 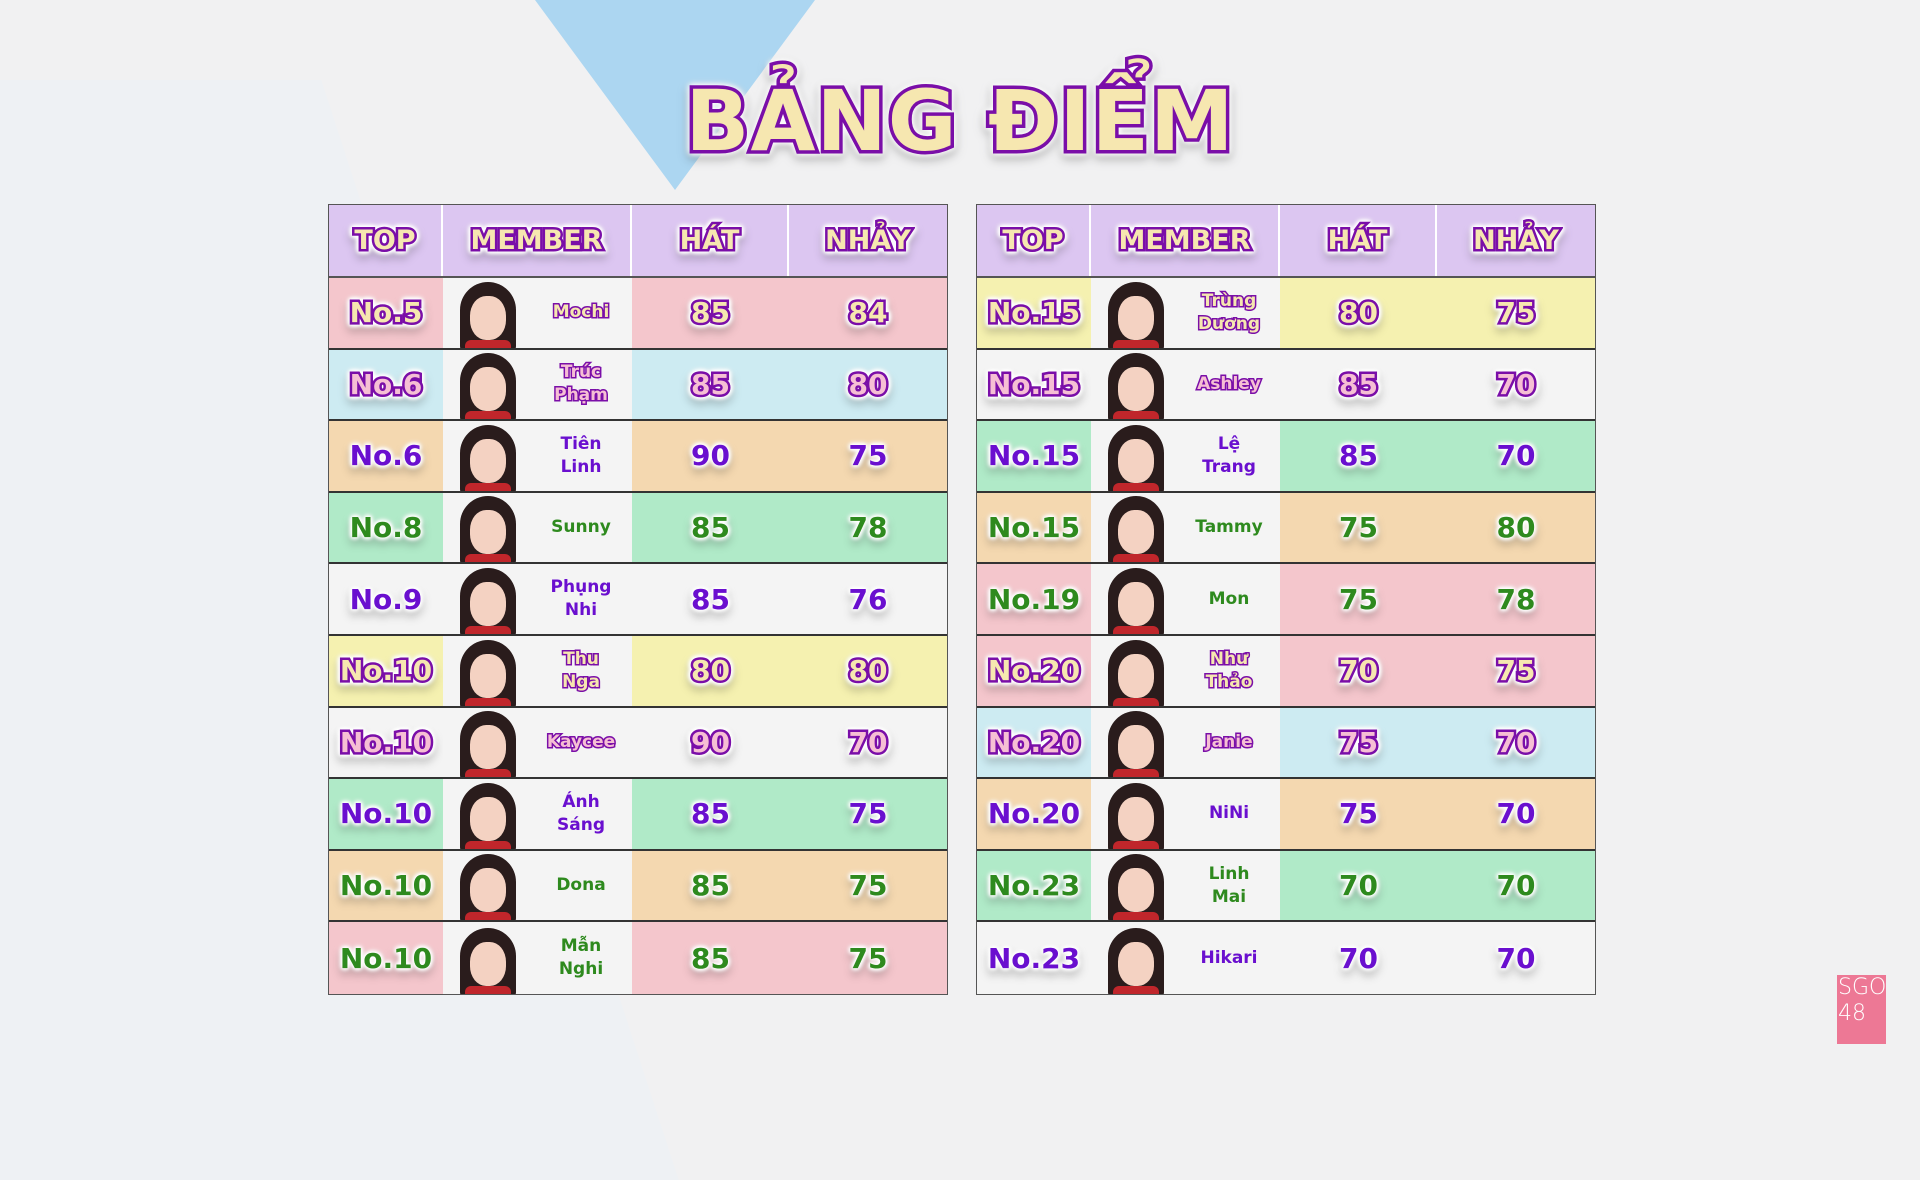 What do you see at coordinates (1358, 814) in the screenshot?
I see `hat-score-cell: 75` at bounding box center [1358, 814].